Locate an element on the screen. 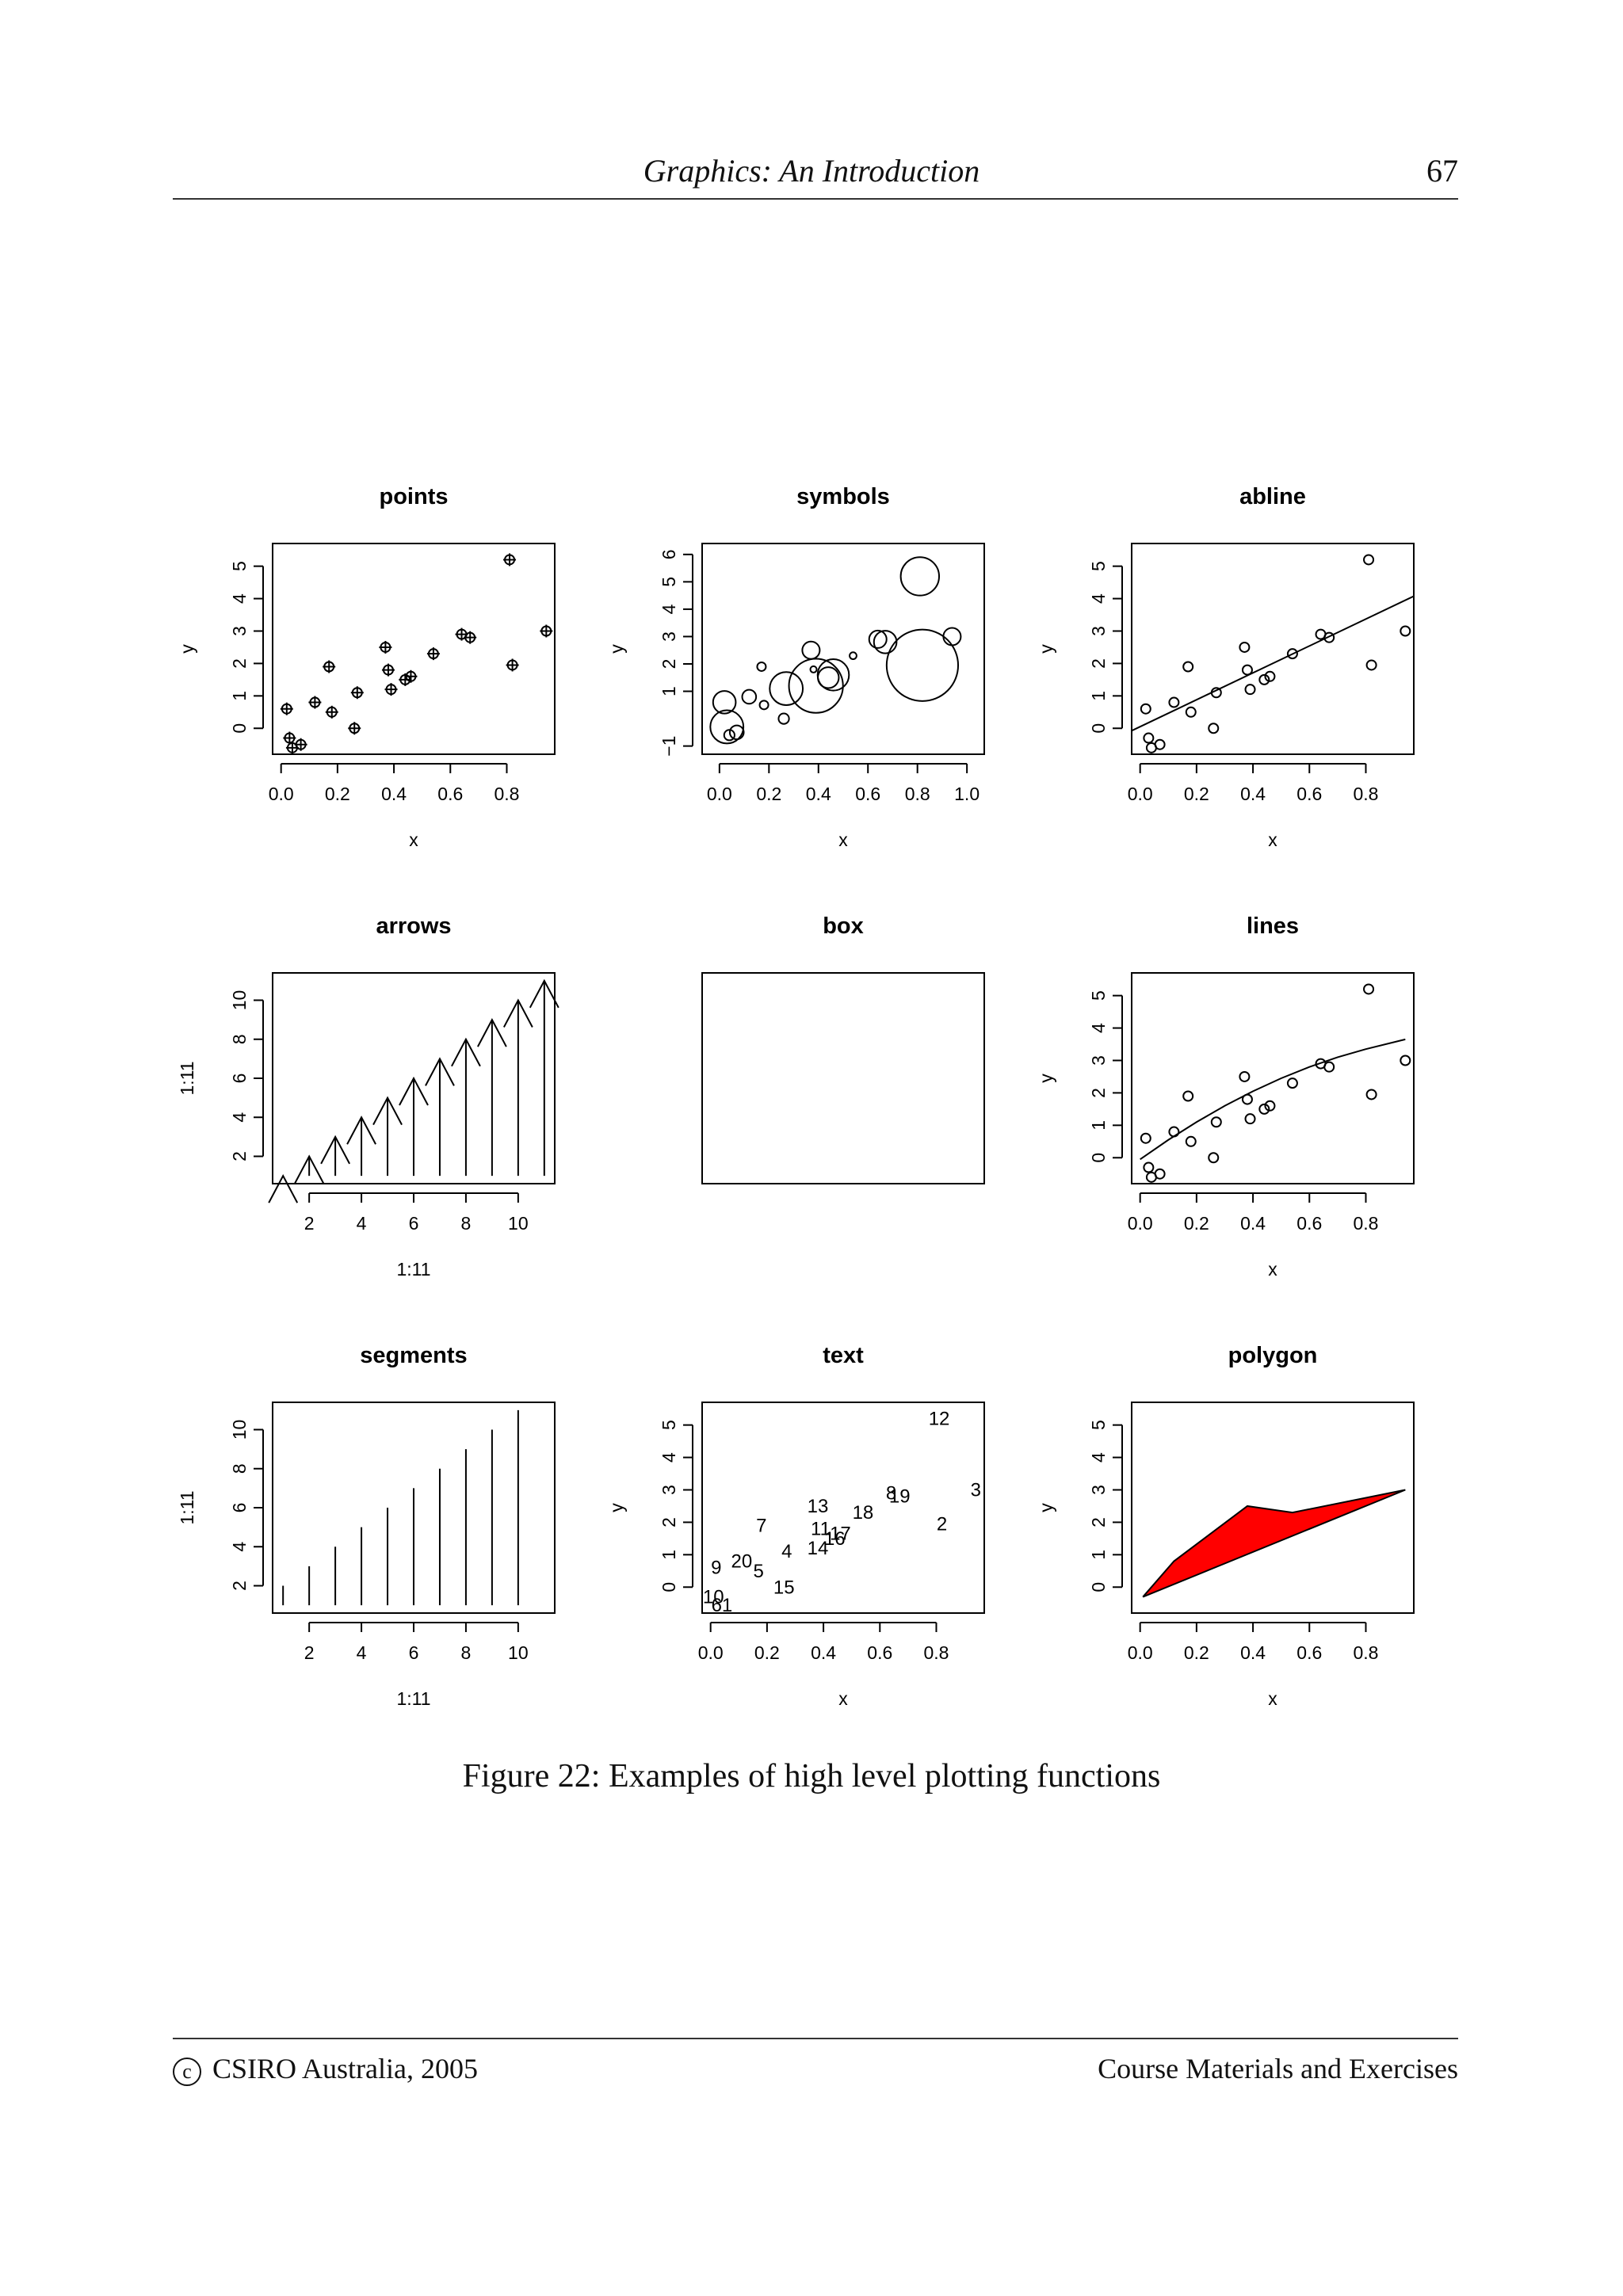  x-tick-label: 2 is located at coordinates (309, 1652).